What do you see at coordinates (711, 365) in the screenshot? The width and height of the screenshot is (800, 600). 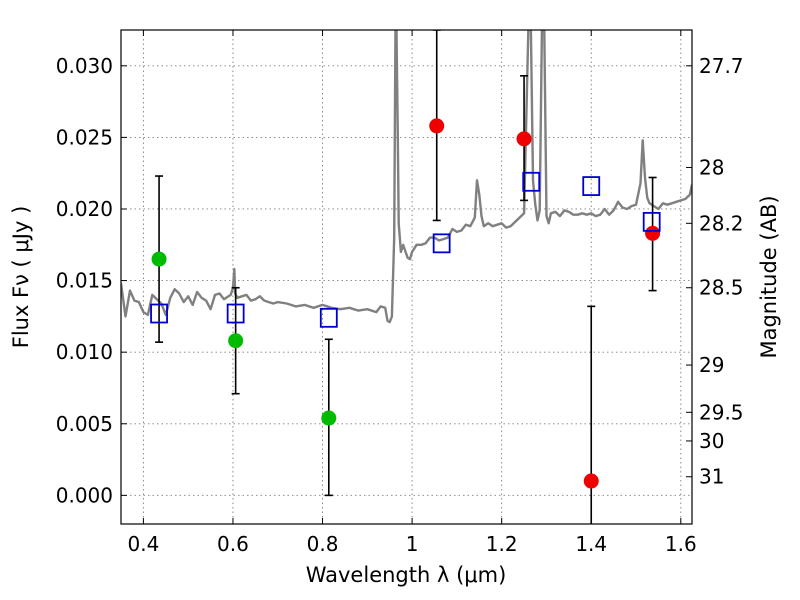 I see `y2-tick-label: 29` at bounding box center [711, 365].